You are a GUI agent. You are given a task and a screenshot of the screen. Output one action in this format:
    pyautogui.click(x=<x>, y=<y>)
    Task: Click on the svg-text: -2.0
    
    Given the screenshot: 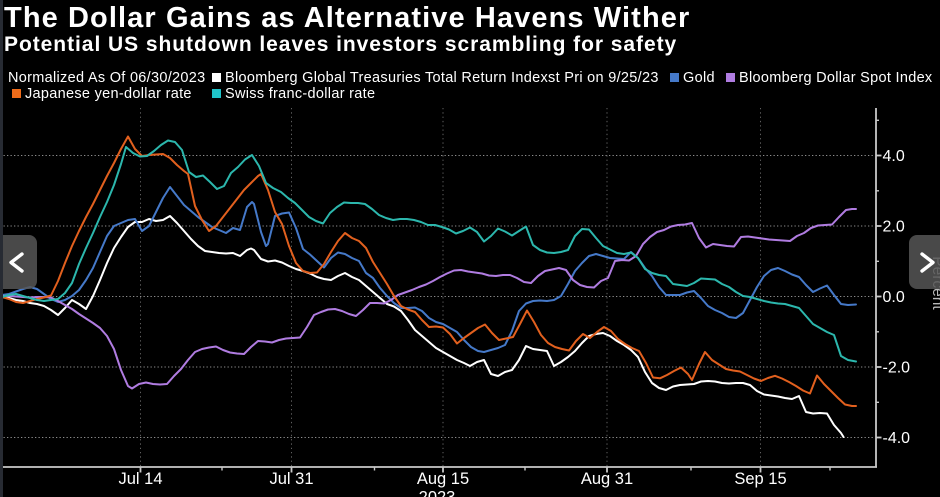 What is the action you would take?
    pyautogui.click(x=897, y=368)
    